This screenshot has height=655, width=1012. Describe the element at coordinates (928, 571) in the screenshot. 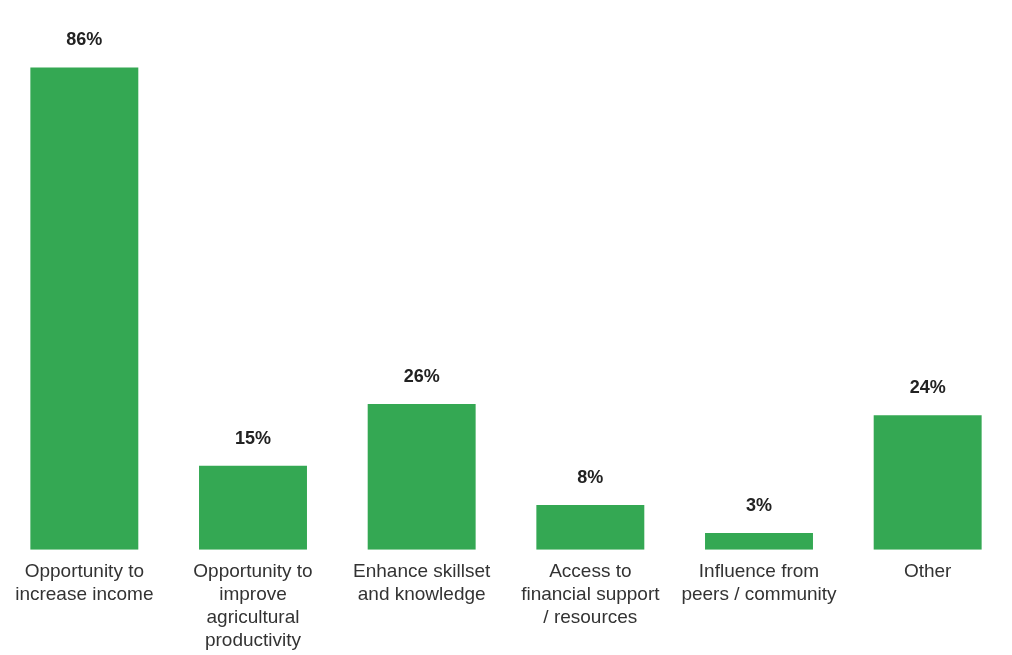

I see `x-tick-label: Other` at that location.